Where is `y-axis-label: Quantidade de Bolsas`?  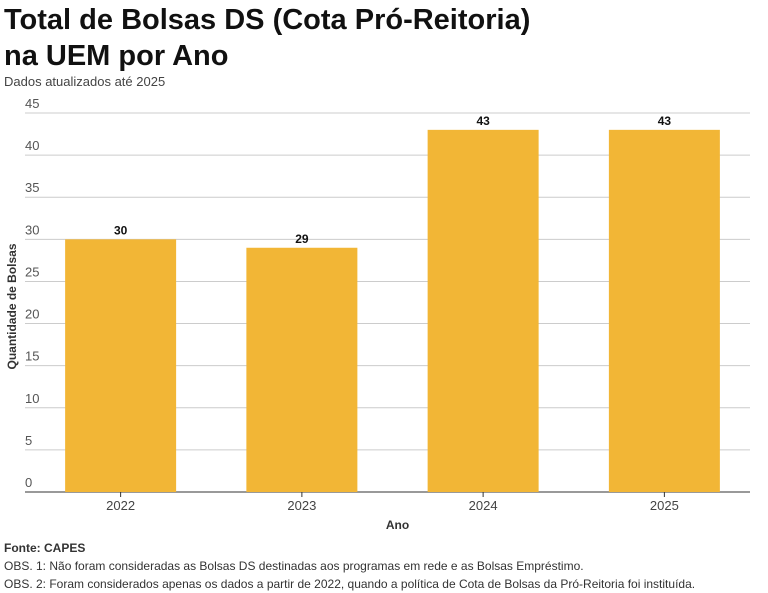
y-axis-label: Quantidade de Bolsas is located at coordinates (12, 306).